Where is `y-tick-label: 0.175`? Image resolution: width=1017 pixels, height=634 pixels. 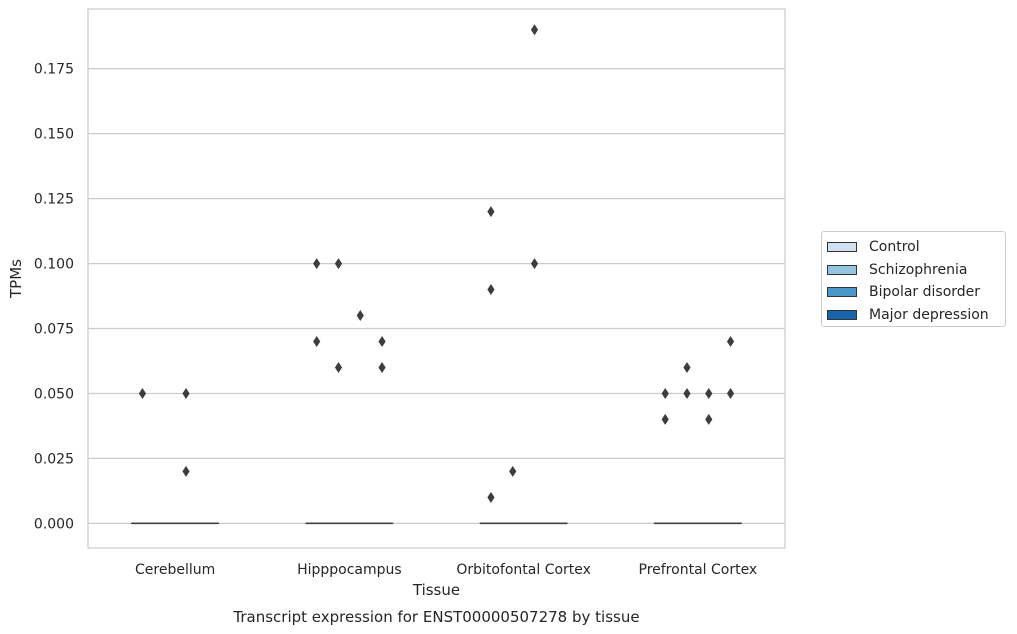 y-tick-label: 0.175 is located at coordinates (54, 70).